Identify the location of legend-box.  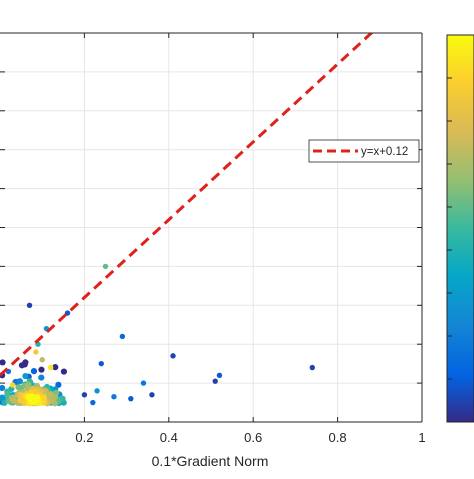
(364, 151).